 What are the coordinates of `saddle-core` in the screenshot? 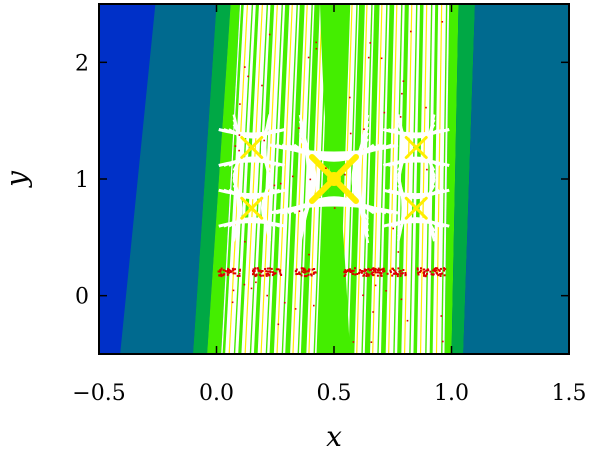 It's located at (334, 179).